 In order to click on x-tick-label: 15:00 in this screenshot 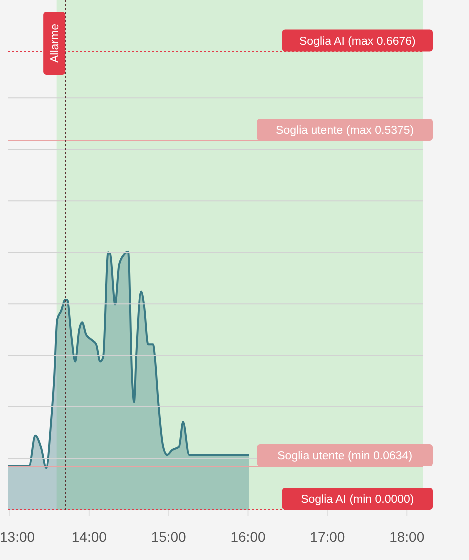, I will do `click(169, 537)`.